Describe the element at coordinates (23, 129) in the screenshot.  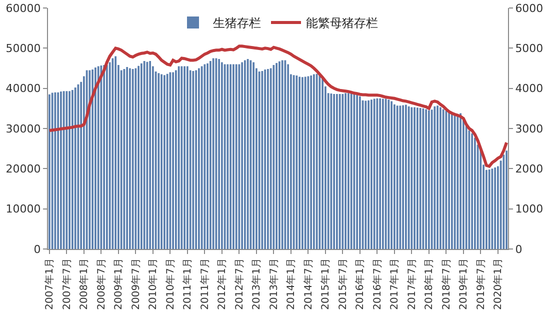
I see `y-tick-label: 30000` at that location.